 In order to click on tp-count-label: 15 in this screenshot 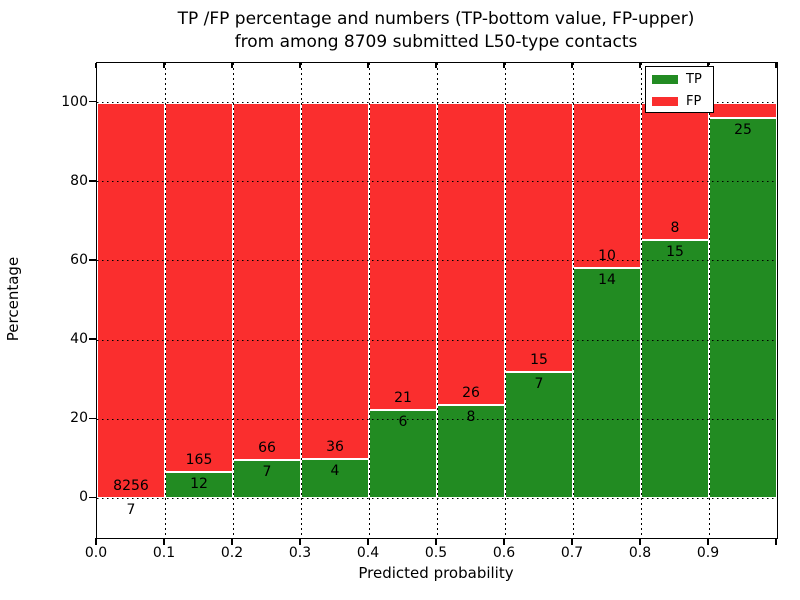, I will do `click(675, 252)`.